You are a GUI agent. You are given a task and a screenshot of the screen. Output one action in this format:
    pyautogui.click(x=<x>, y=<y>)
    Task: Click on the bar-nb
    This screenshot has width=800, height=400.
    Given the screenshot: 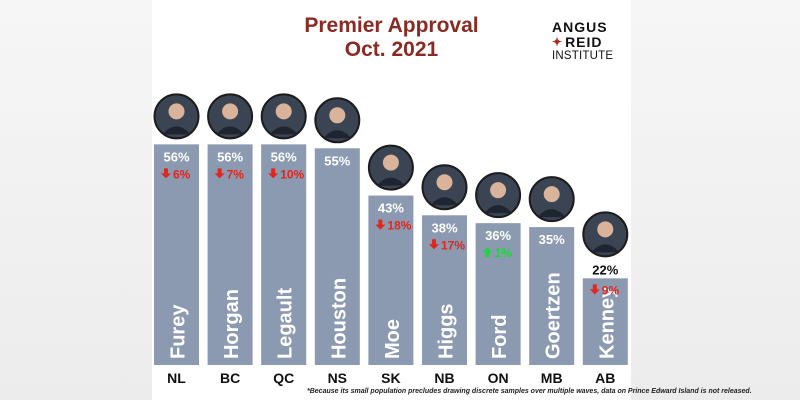 What is the action you would take?
    pyautogui.click(x=444, y=290)
    